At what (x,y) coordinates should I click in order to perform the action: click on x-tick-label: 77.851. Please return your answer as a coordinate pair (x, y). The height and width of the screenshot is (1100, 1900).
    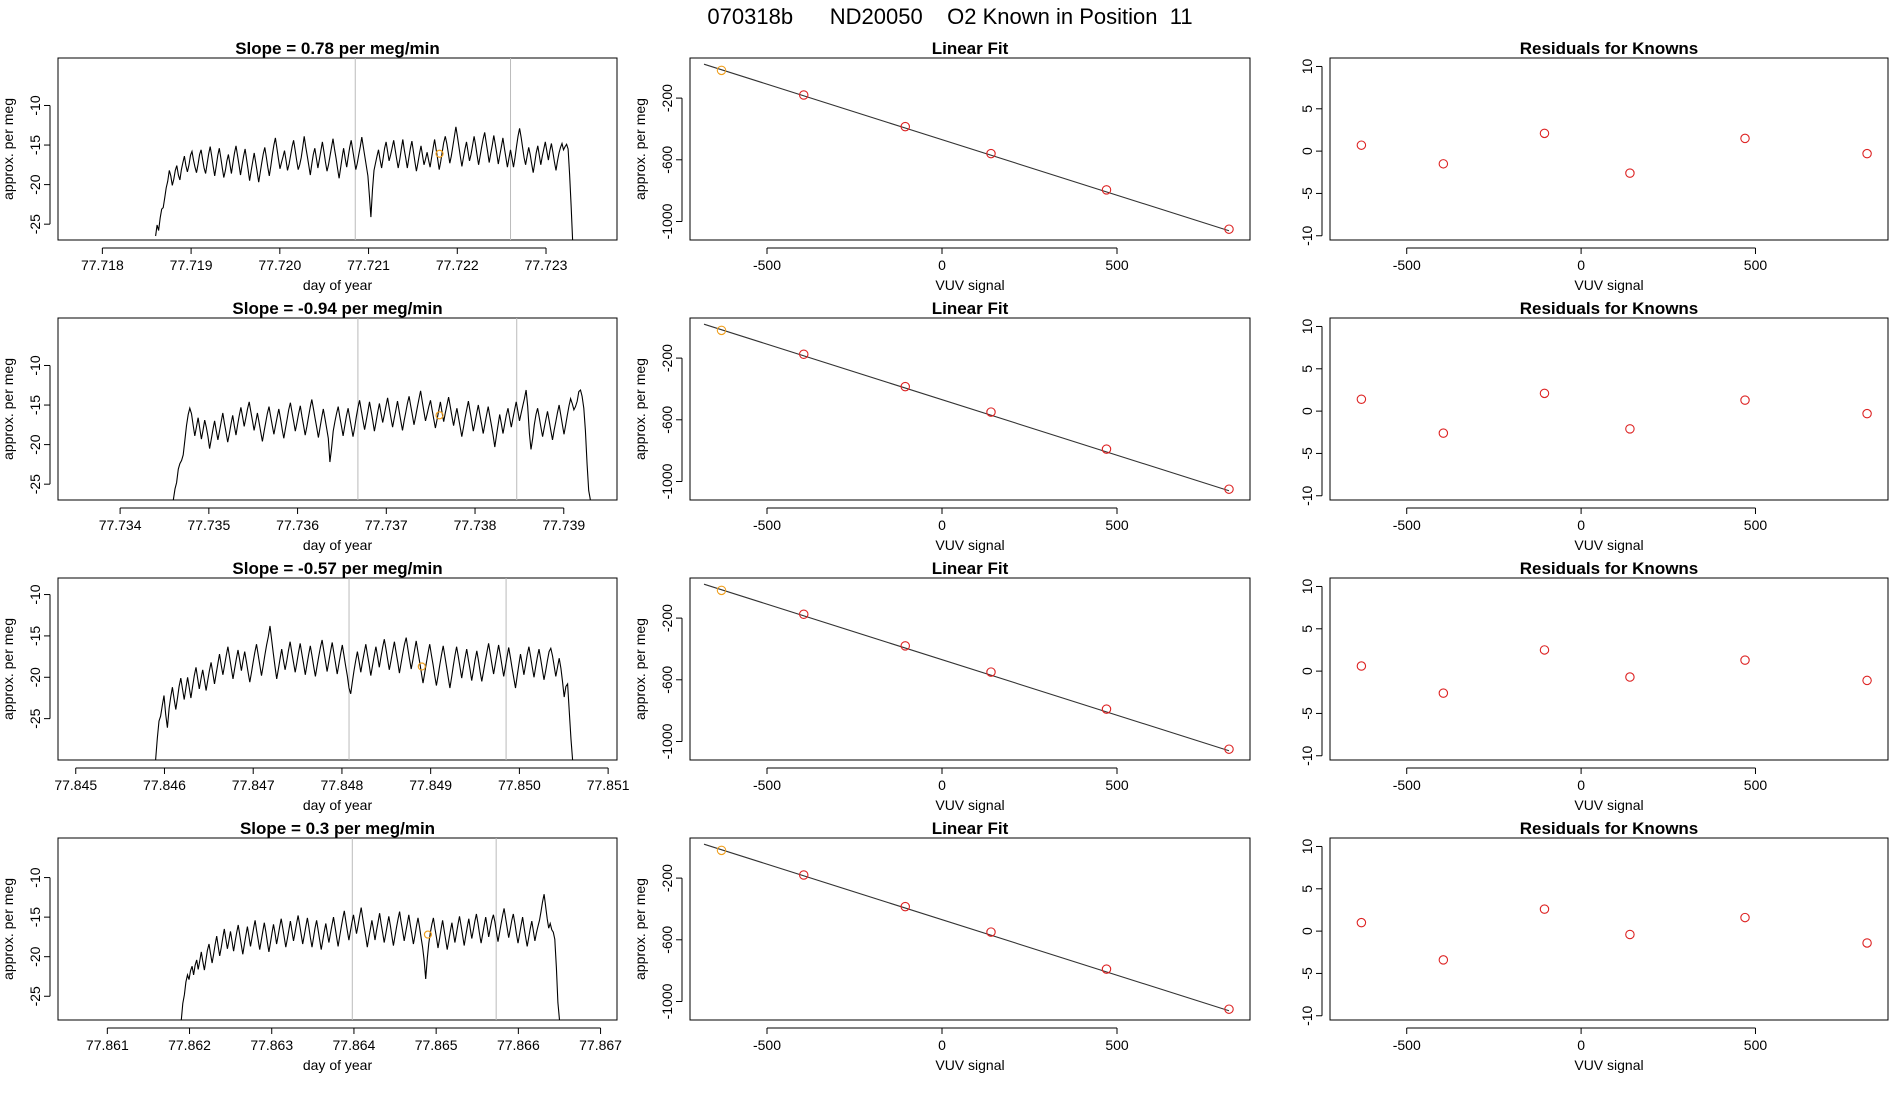
    Looking at the image, I should click on (608, 785).